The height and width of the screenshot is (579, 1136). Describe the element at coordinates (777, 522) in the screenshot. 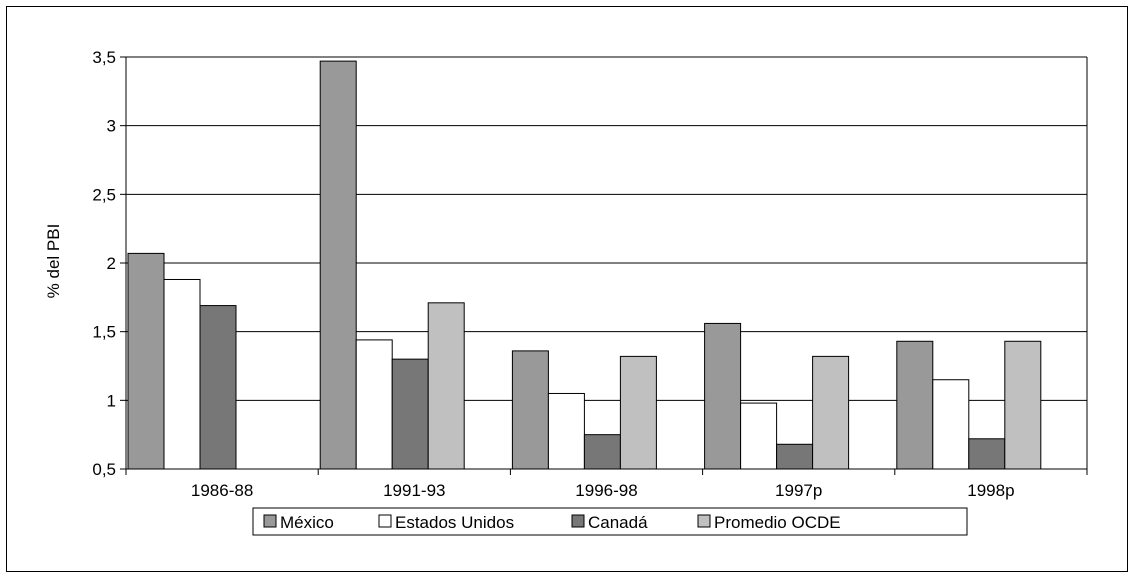

I see `legend-label: Promedio OCDE` at that location.